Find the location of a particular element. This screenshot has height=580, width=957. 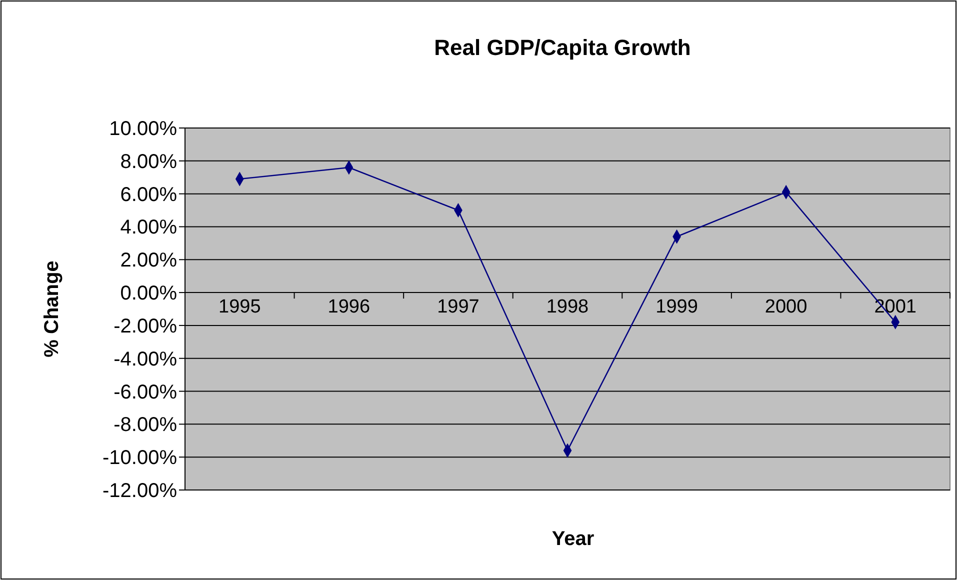

x-tick-label: 1999 is located at coordinates (677, 307).